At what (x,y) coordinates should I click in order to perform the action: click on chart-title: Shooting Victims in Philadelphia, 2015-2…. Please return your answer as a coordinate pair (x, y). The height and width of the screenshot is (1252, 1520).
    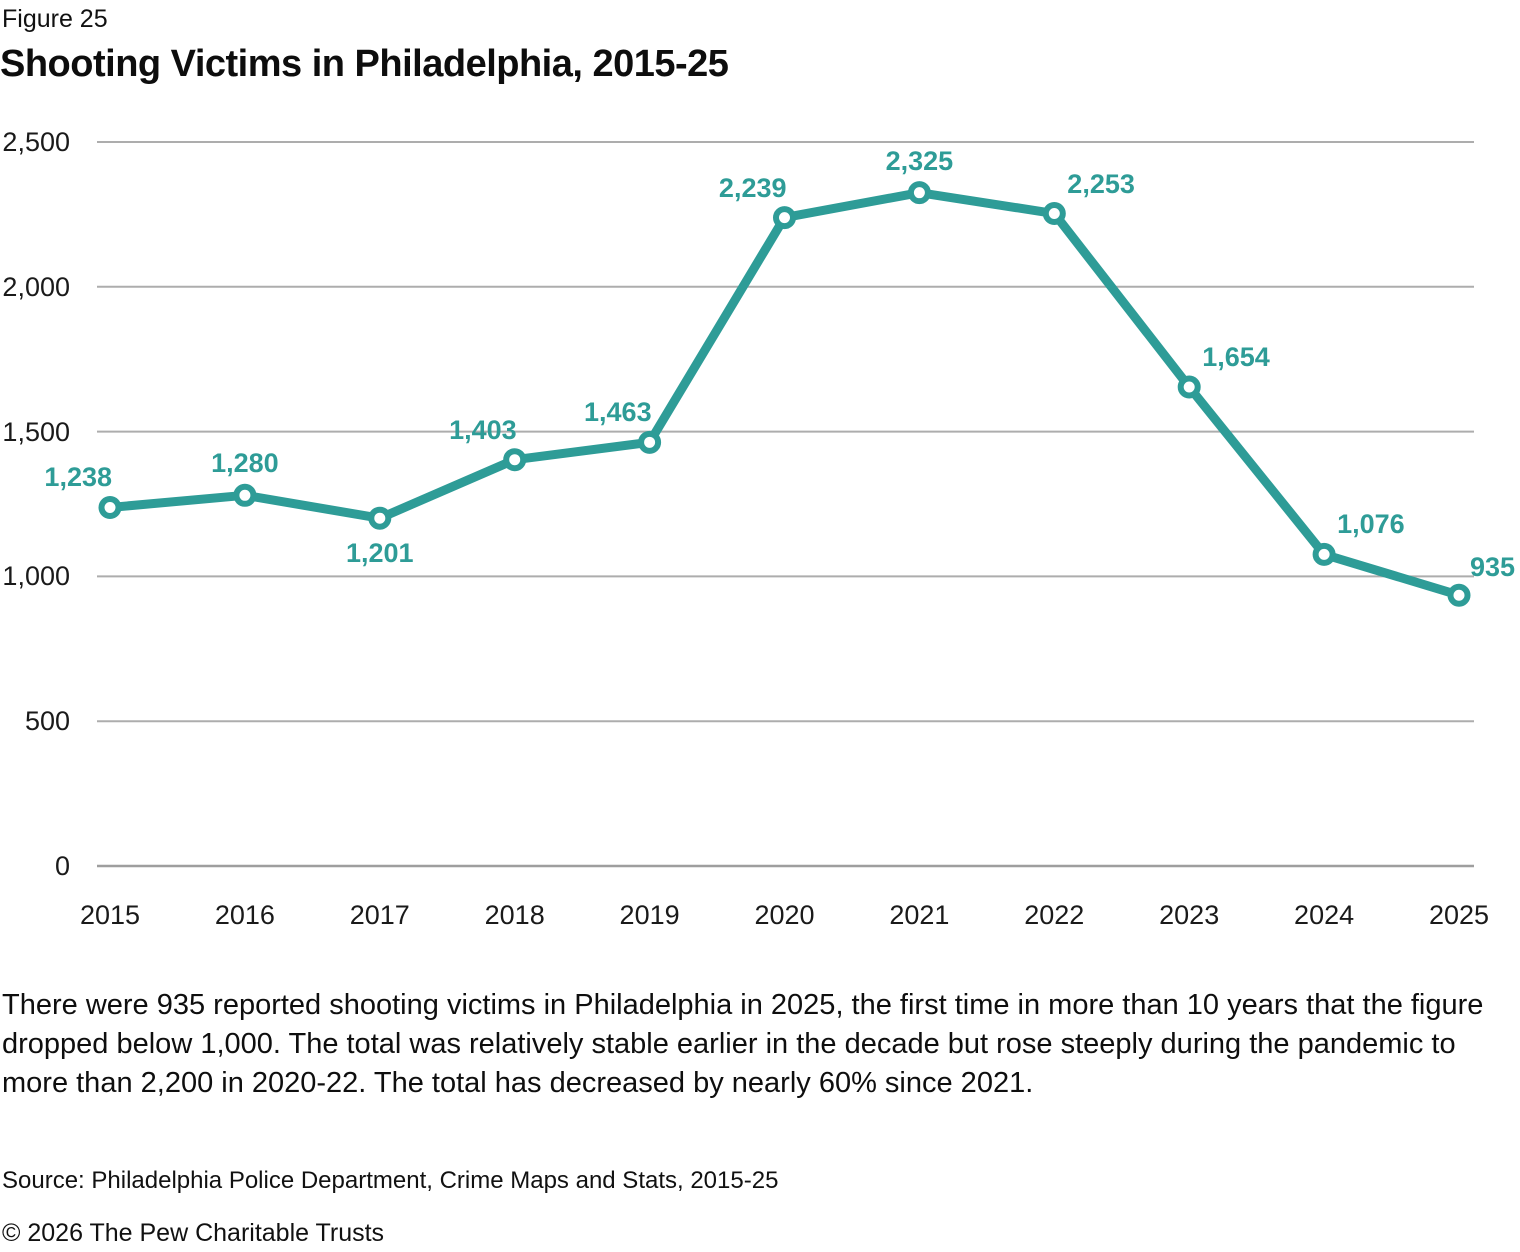
    Looking at the image, I should click on (364, 64).